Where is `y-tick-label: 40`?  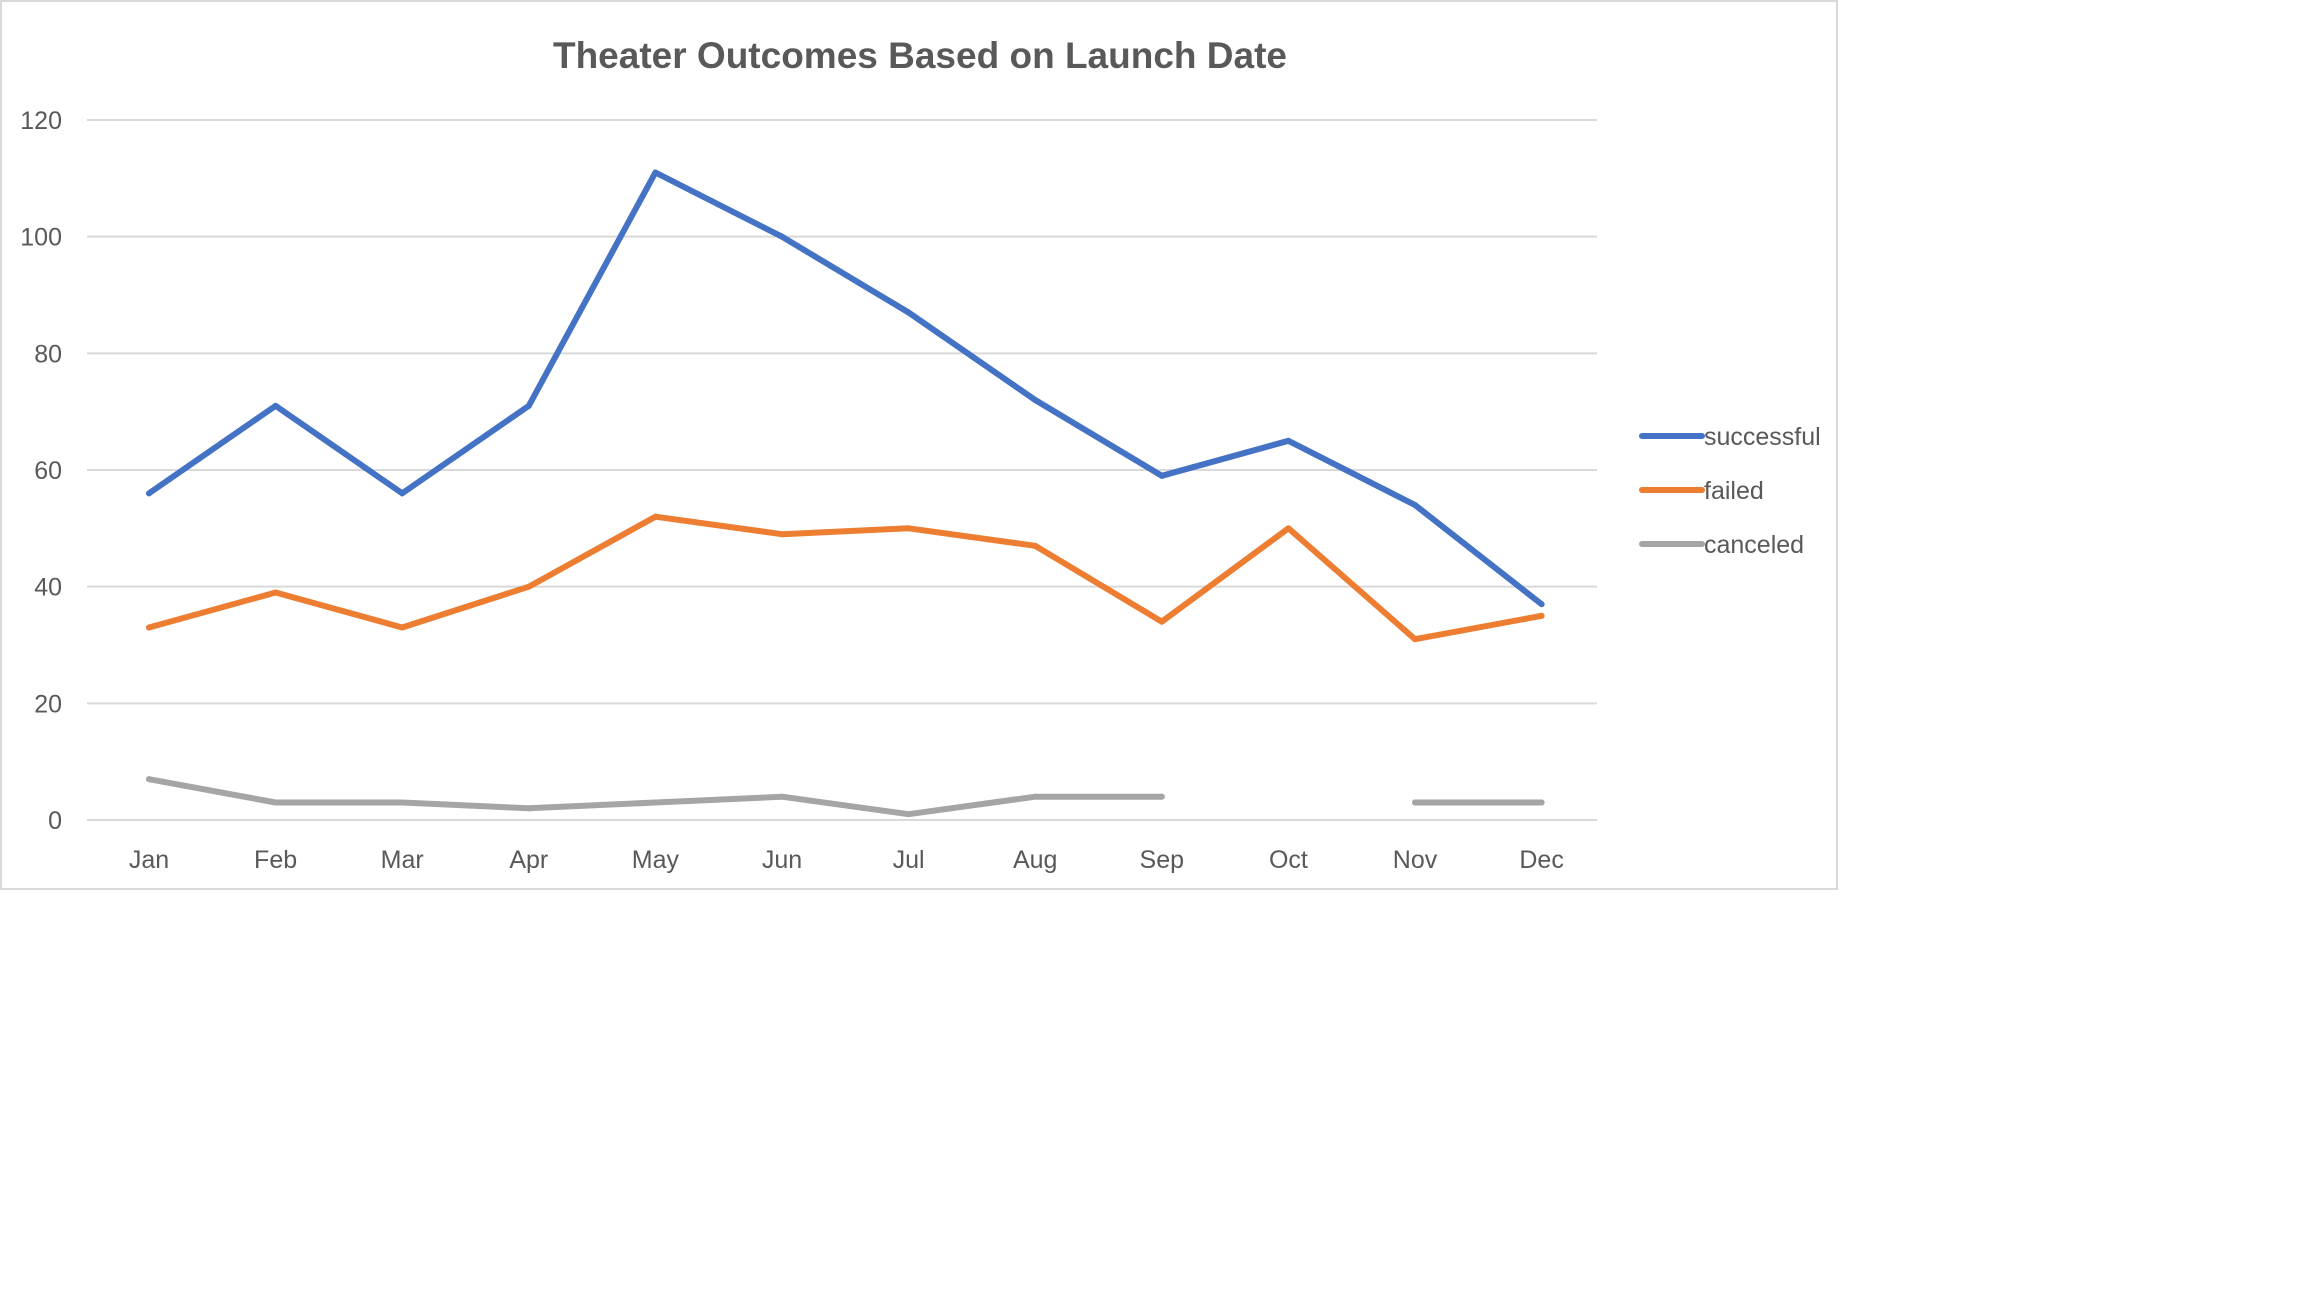 y-tick-label: 40 is located at coordinates (48, 588).